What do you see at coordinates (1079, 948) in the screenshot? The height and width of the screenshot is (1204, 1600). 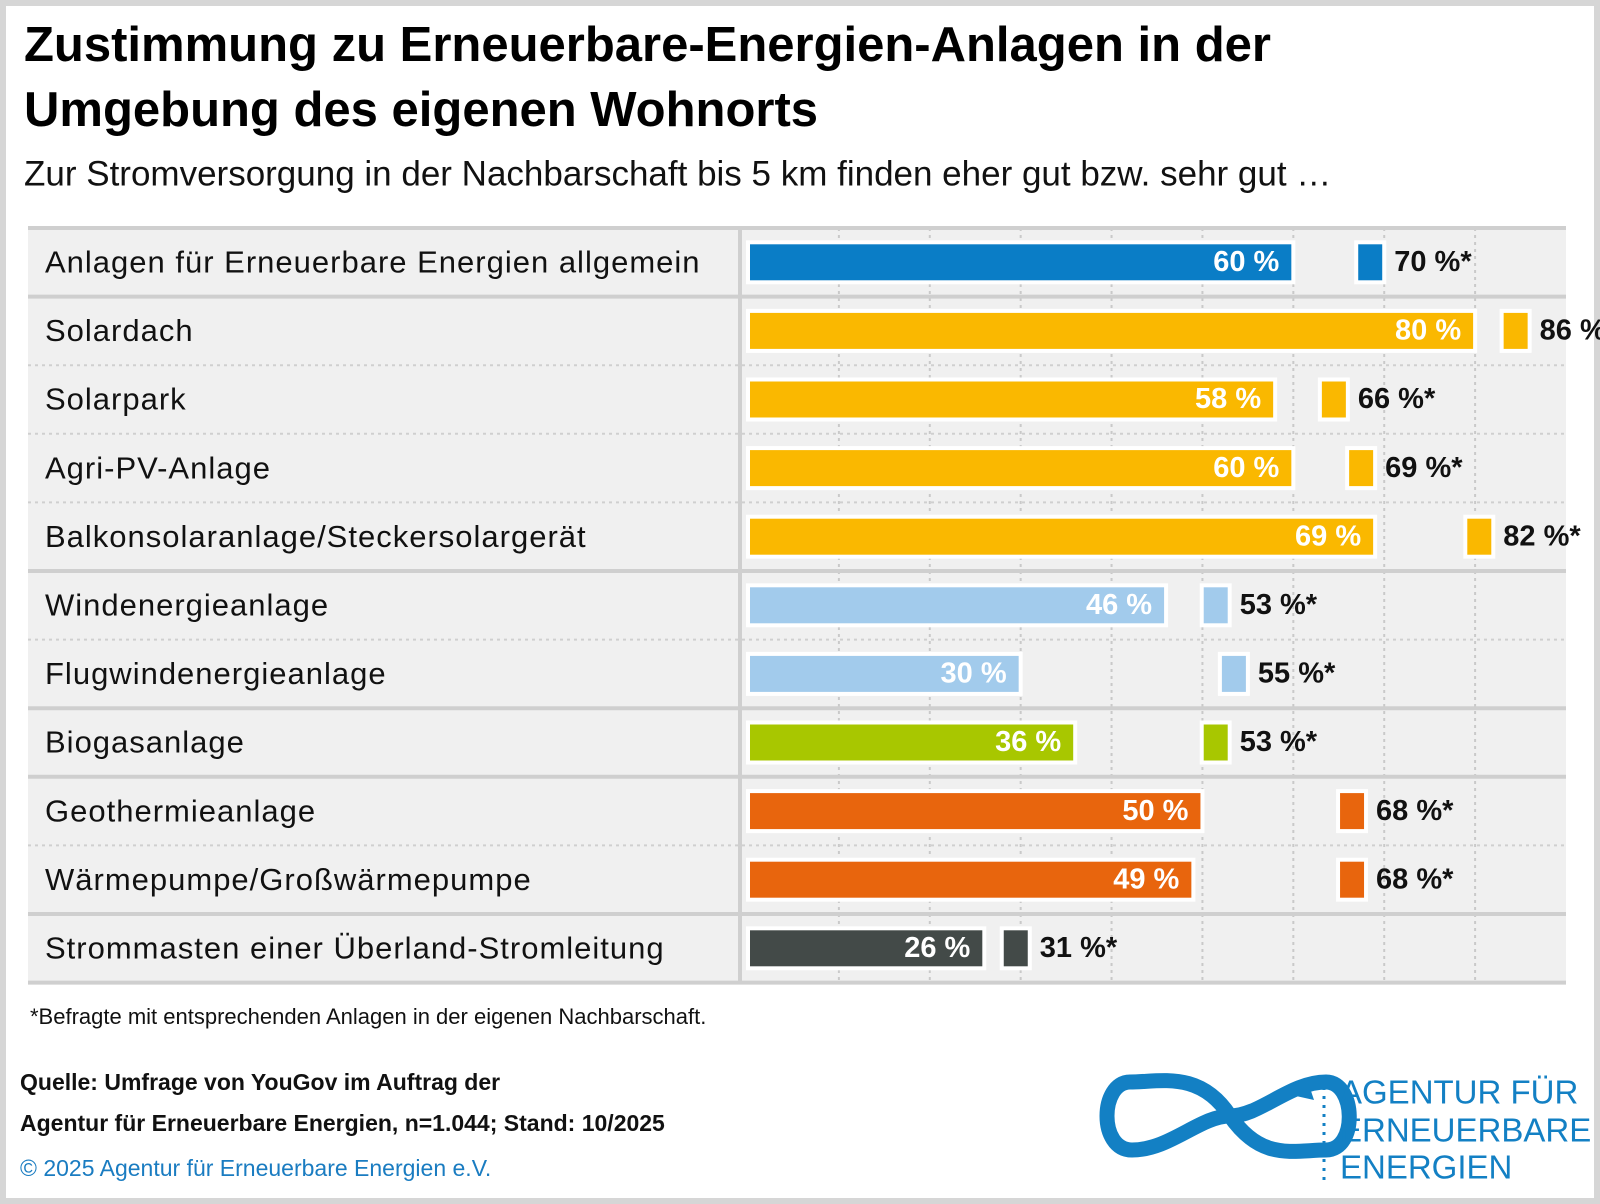 I see `marker-label: 31 %*` at bounding box center [1079, 948].